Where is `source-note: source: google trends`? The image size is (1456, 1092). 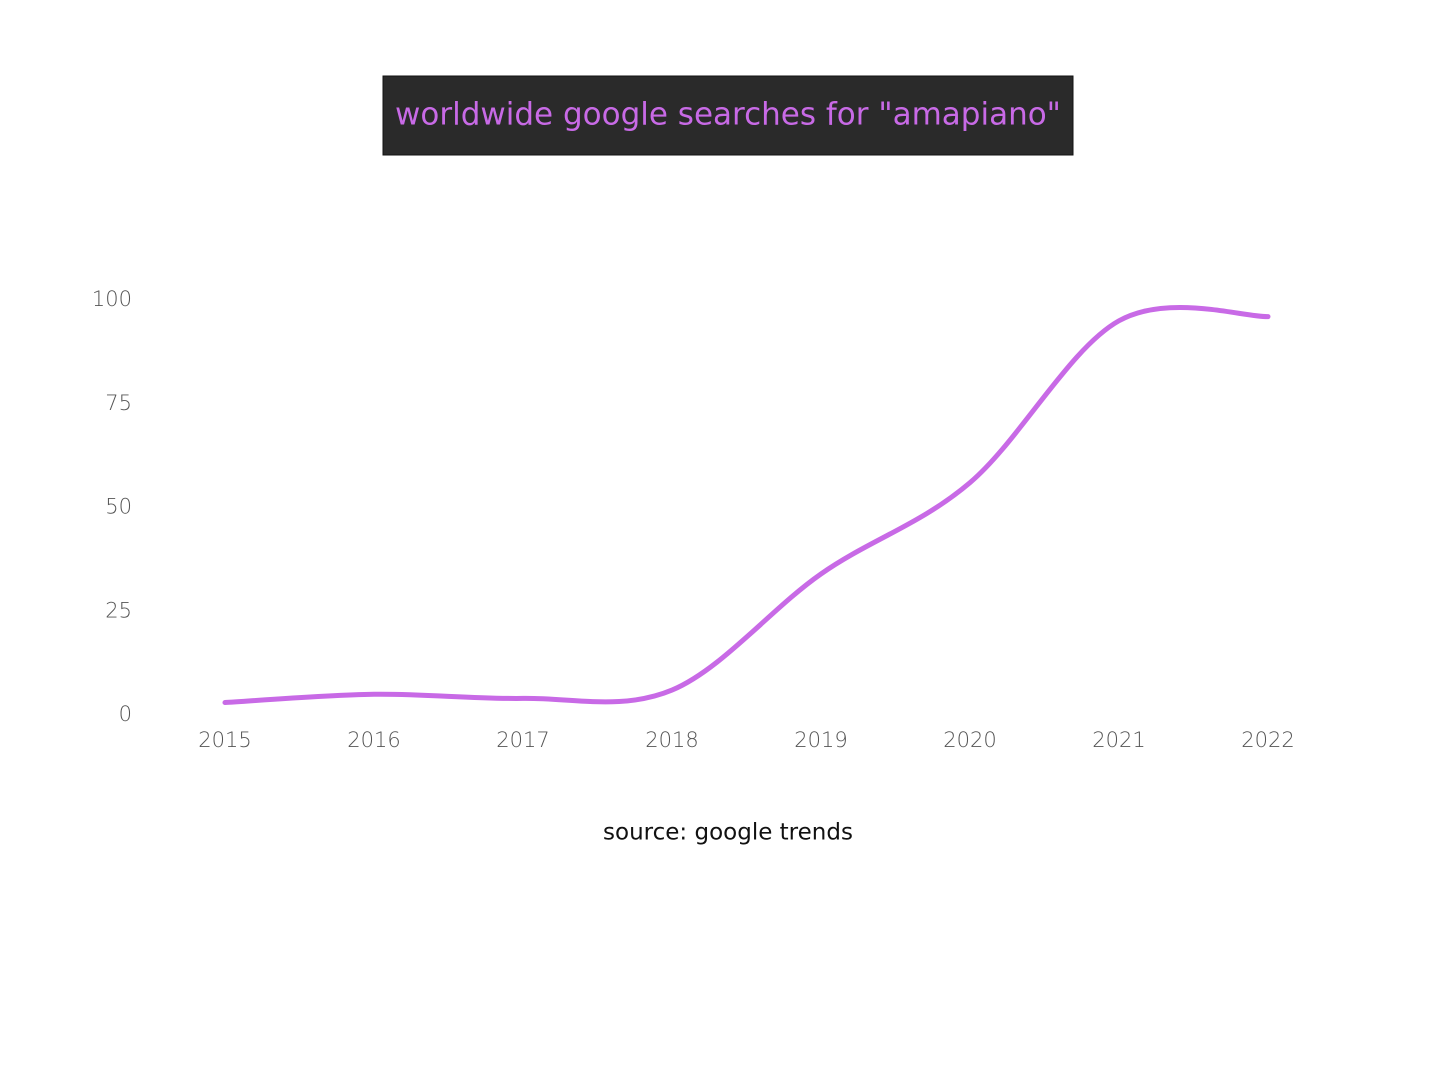 source-note: source: google trends is located at coordinates (728, 833).